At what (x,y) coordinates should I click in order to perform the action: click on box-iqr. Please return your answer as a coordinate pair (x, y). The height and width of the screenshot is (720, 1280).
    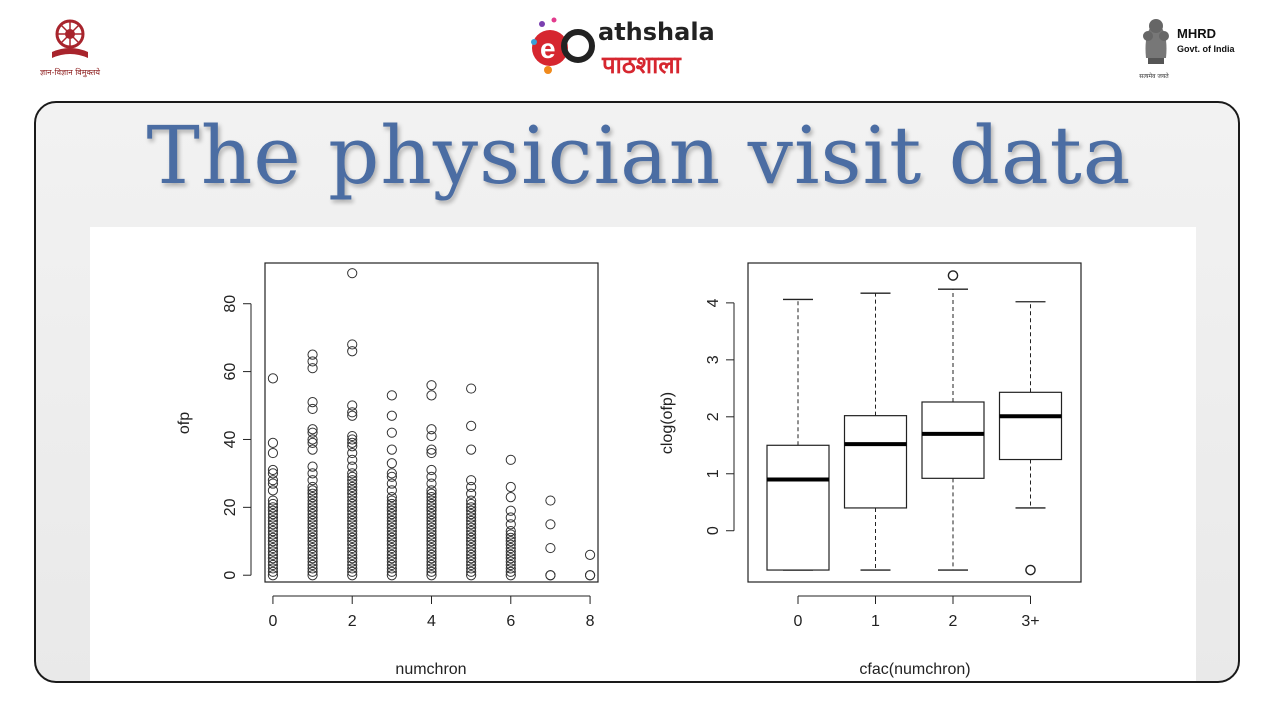
    Looking at the image, I should click on (953, 440).